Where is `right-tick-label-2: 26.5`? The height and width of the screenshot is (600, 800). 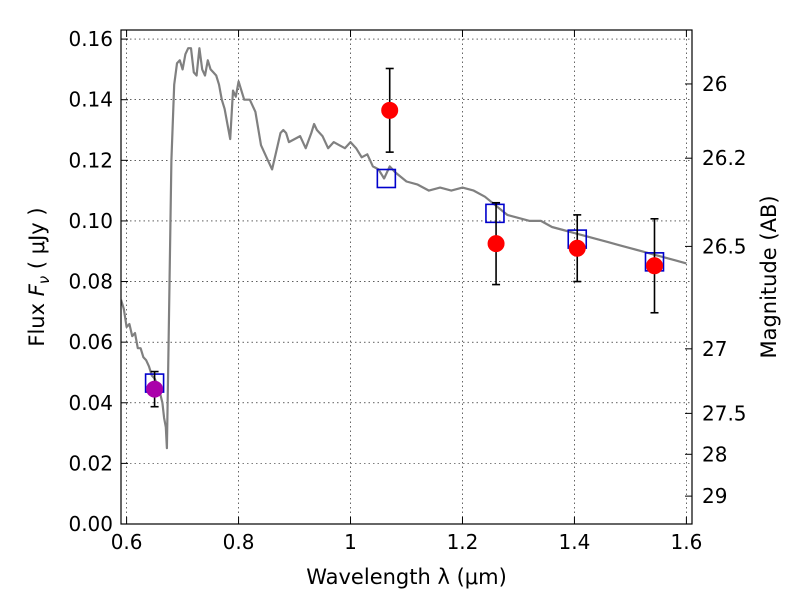
right-tick-label-2: 26.5 is located at coordinates (724, 246).